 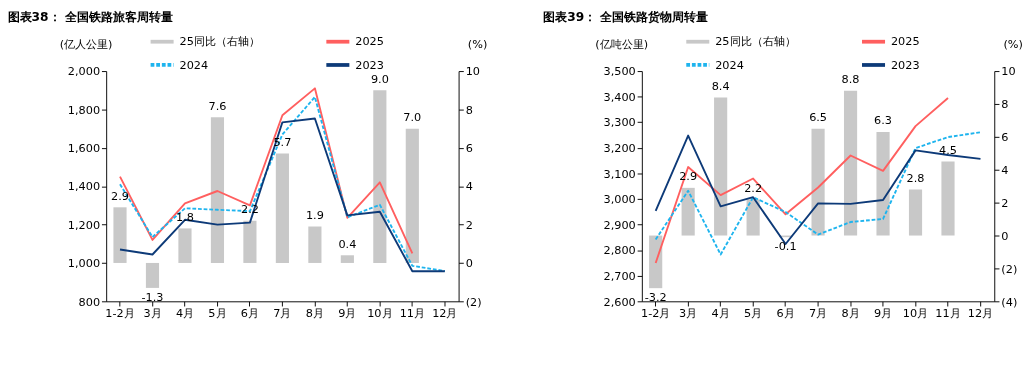 I want to click on data-label: 2.8, so click(x=915, y=178).